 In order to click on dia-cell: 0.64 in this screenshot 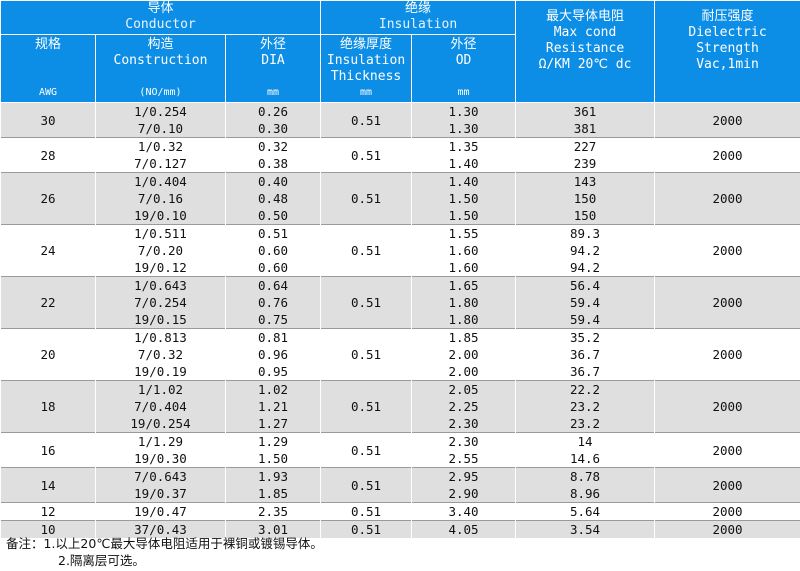, I will do `click(273, 285)`.